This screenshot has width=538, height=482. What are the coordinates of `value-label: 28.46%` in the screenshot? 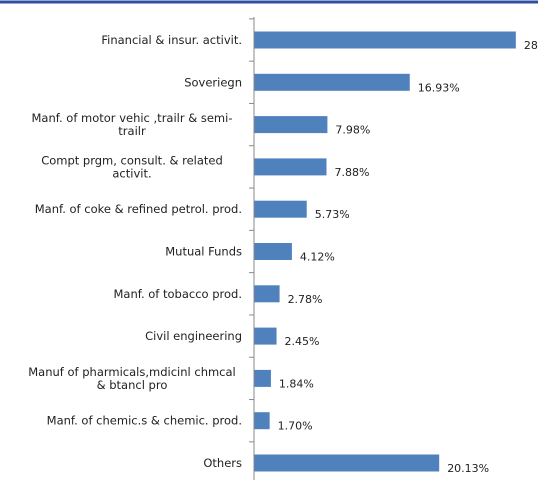 It's located at (531, 45).